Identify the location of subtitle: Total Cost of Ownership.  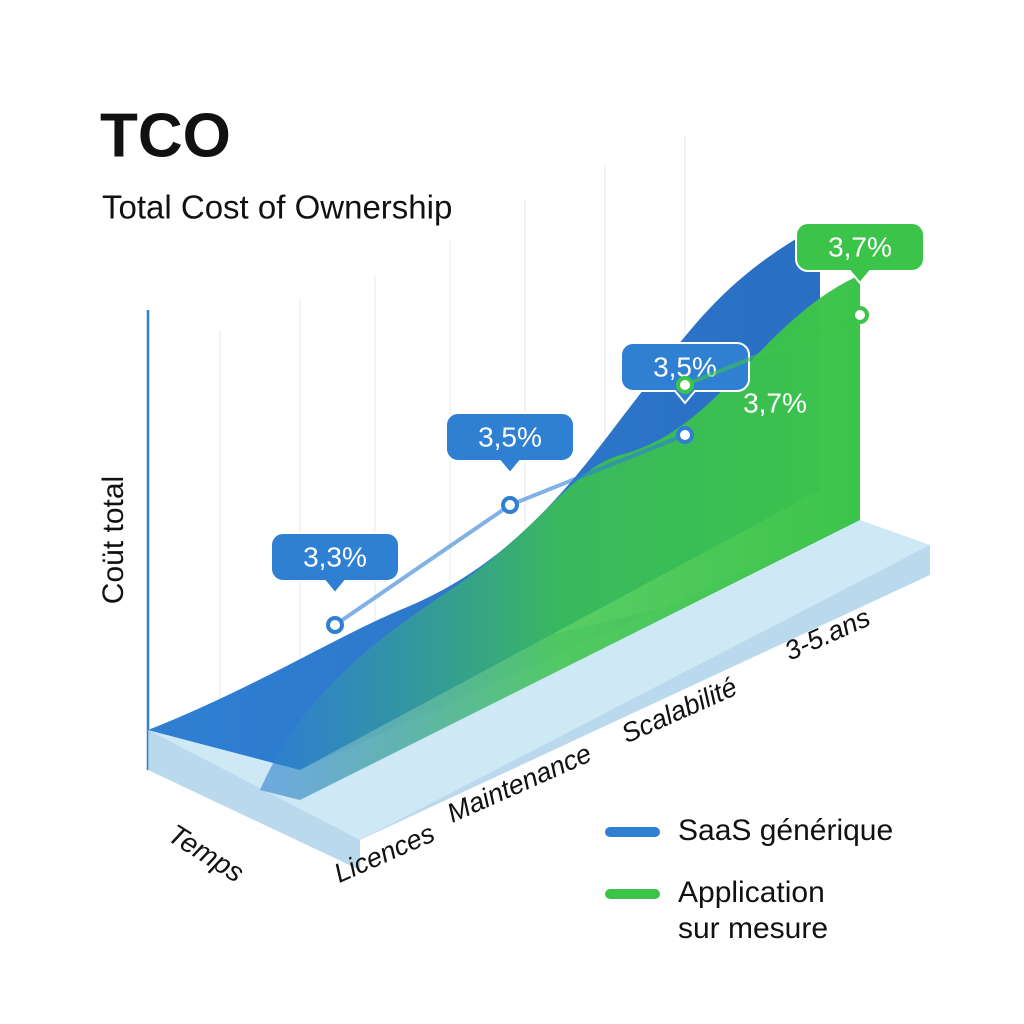
(277, 207).